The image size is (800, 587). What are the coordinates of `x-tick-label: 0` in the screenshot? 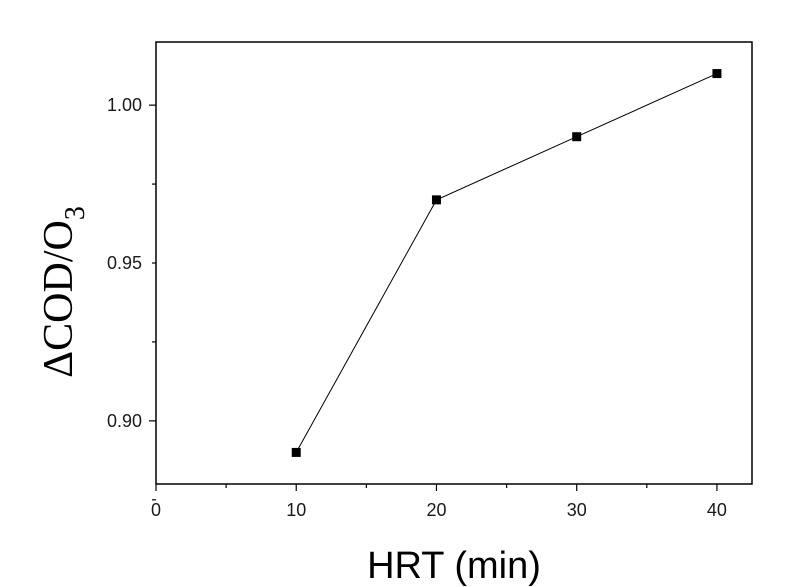 It's located at (156, 510).